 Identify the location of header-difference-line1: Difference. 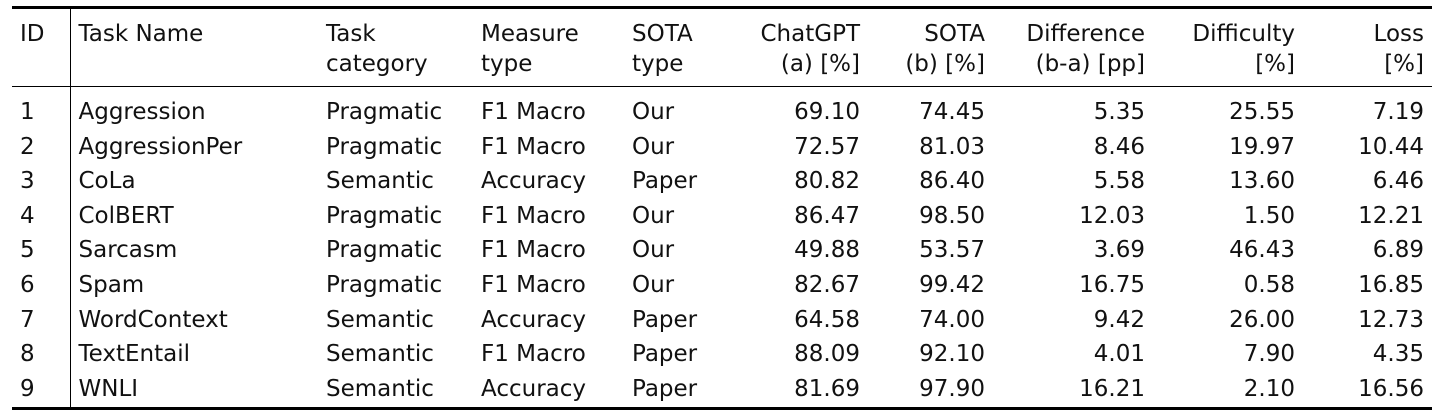
(1085, 34).